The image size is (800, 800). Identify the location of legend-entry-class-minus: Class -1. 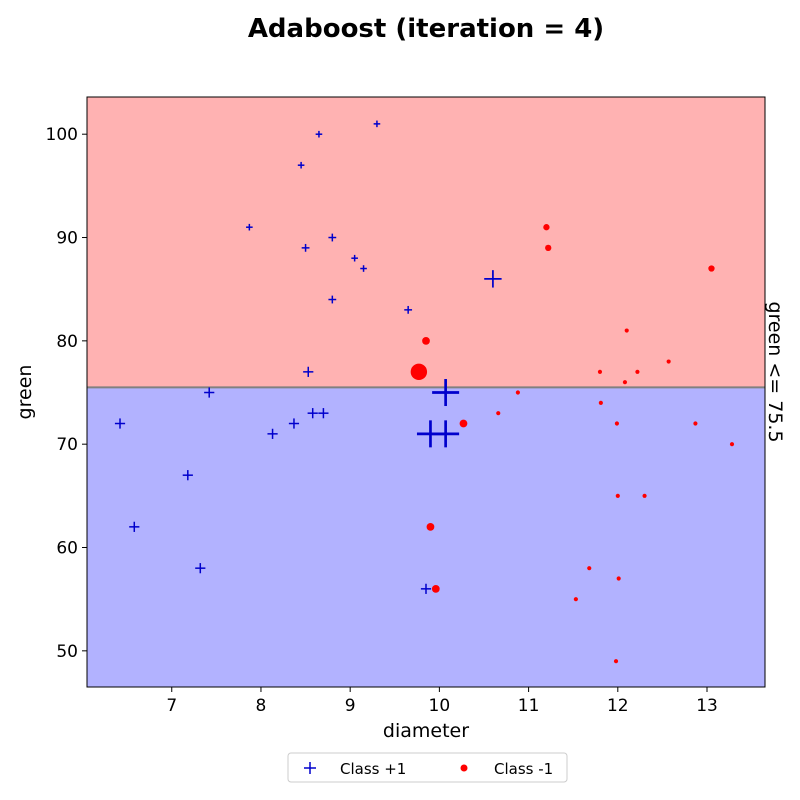
(506, 769).